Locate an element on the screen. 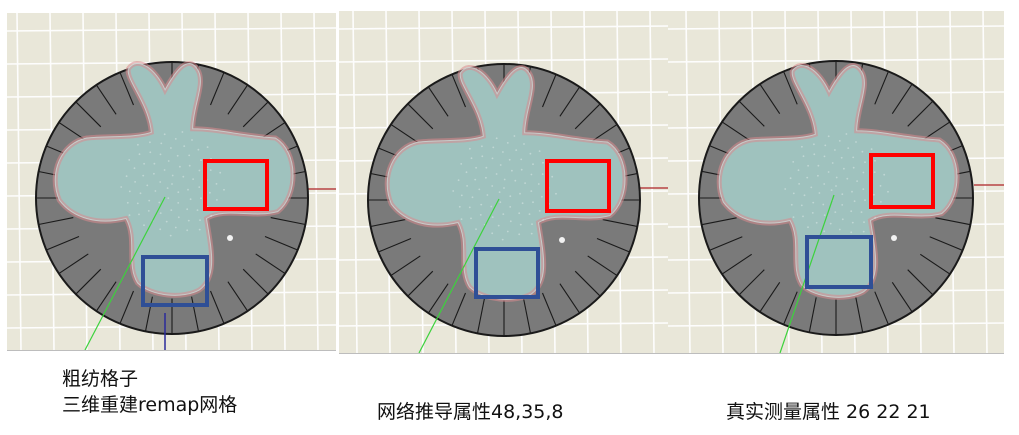 Image resolution: width=1019 pixels, height=435 pixels. caption-line: 三维重建remap网格 is located at coordinates (150, 405).